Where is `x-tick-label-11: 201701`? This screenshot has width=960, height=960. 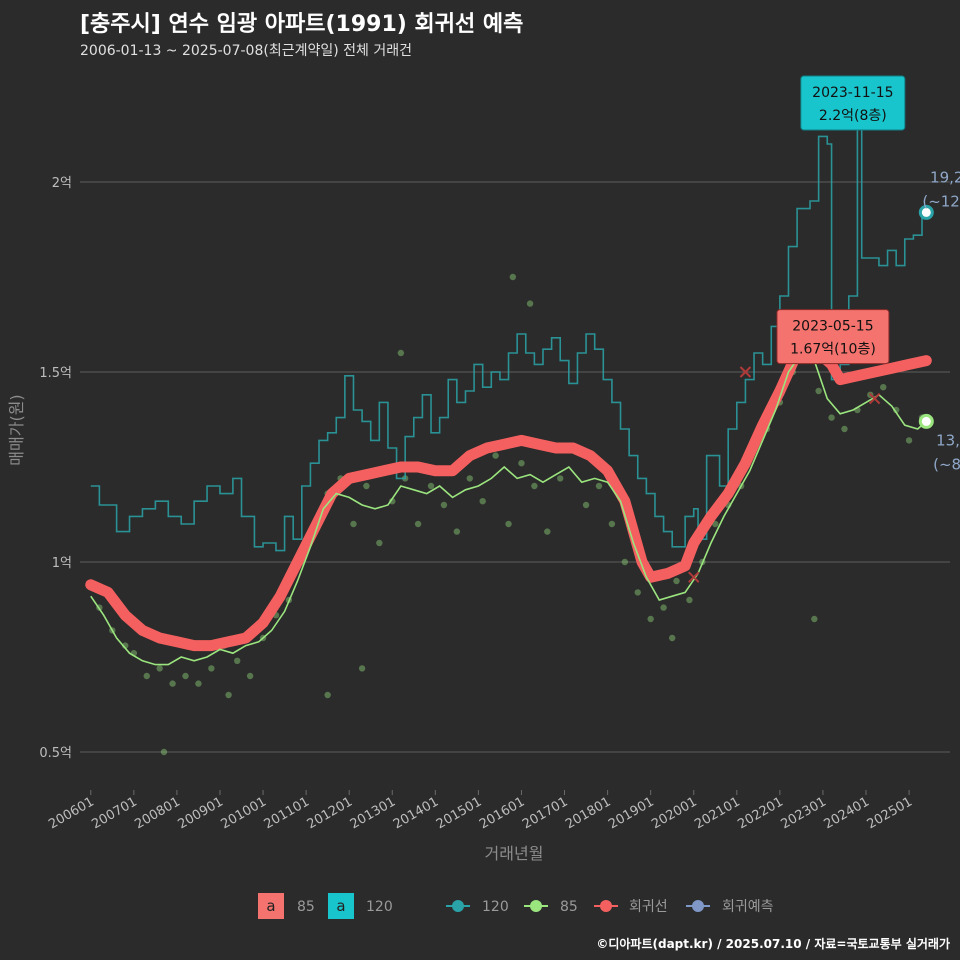
x-tick-label-11: 201701 is located at coordinates (545, 813).